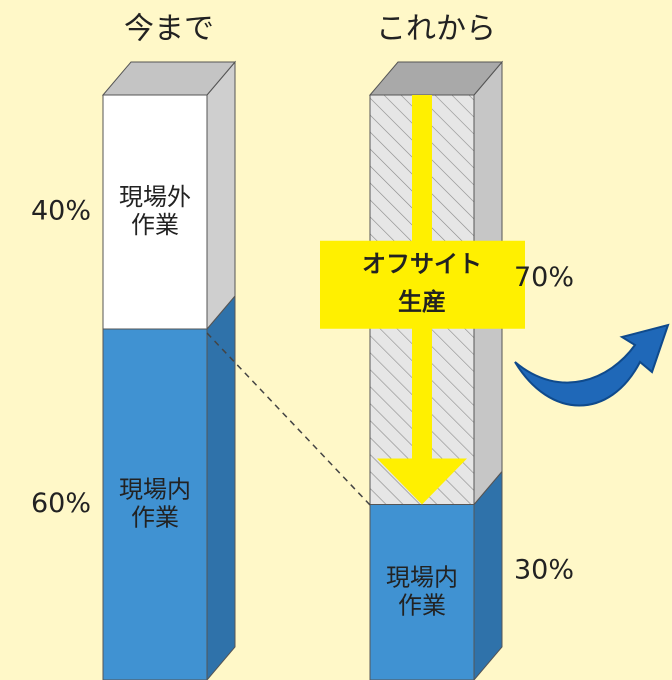 The height and width of the screenshot is (680, 672). I want to click on segment-label: 現場外, so click(155, 197).